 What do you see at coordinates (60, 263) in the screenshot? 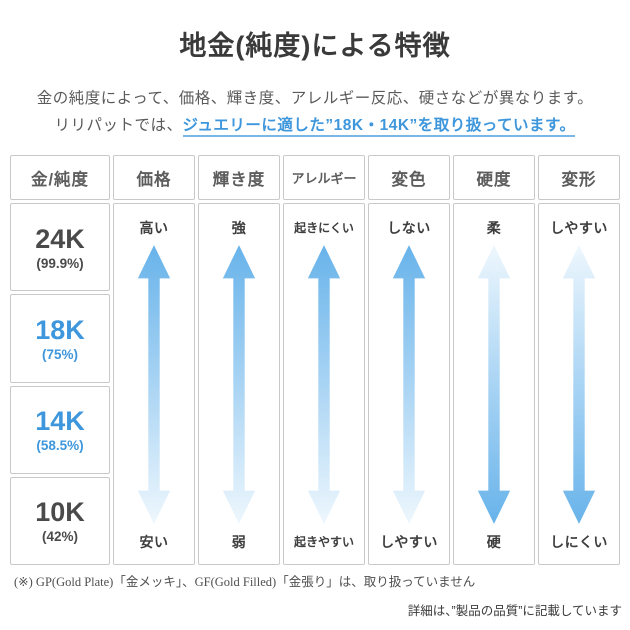
I see `percent-label: (99.9%)` at bounding box center [60, 263].